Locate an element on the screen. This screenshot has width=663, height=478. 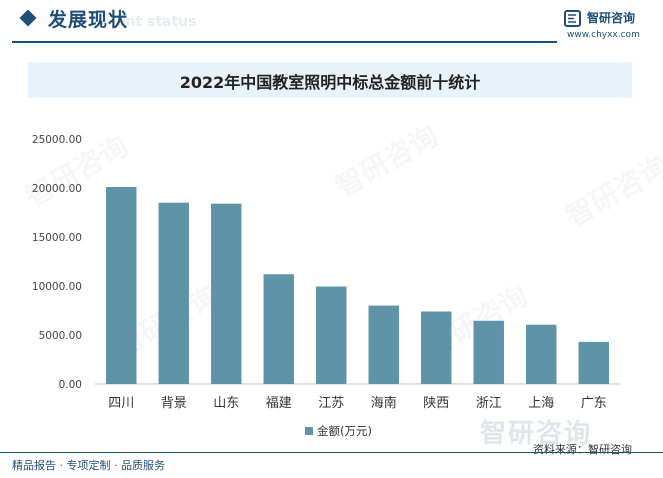
source-note: 资料来源：智研咨询 is located at coordinates (582, 449).